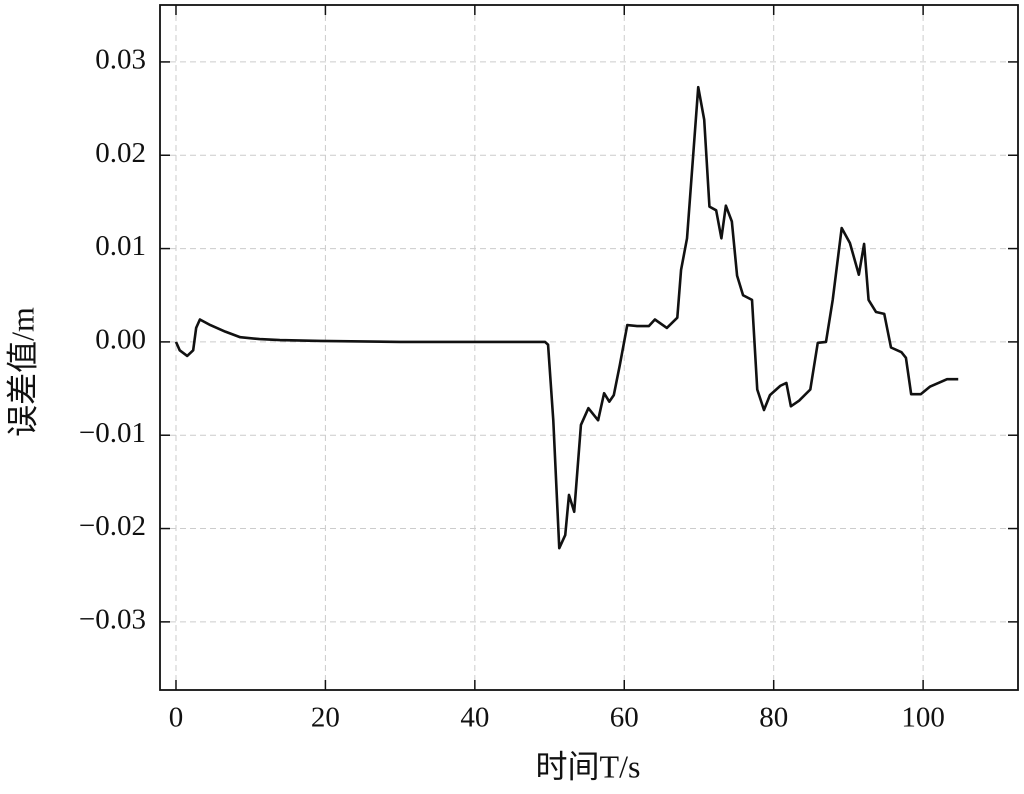 The width and height of the screenshot is (1024, 794). What do you see at coordinates (120, 246) in the screenshot?
I see `y-tick-label: 0.01` at bounding box center [120, 246].